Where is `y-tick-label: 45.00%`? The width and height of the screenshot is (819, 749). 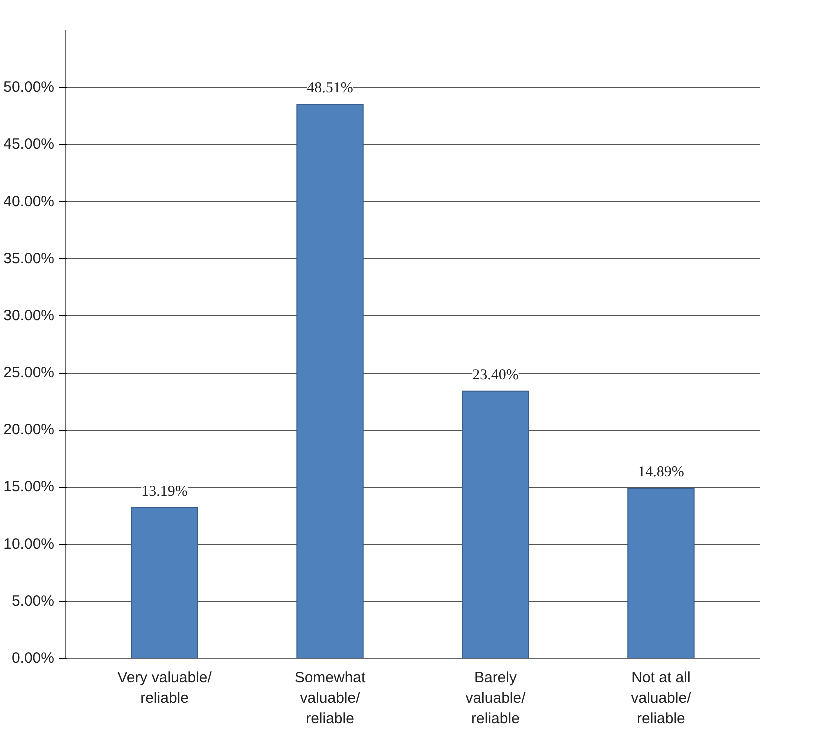
y-tick-label: 45.00% is located at coordinates (29, 145).